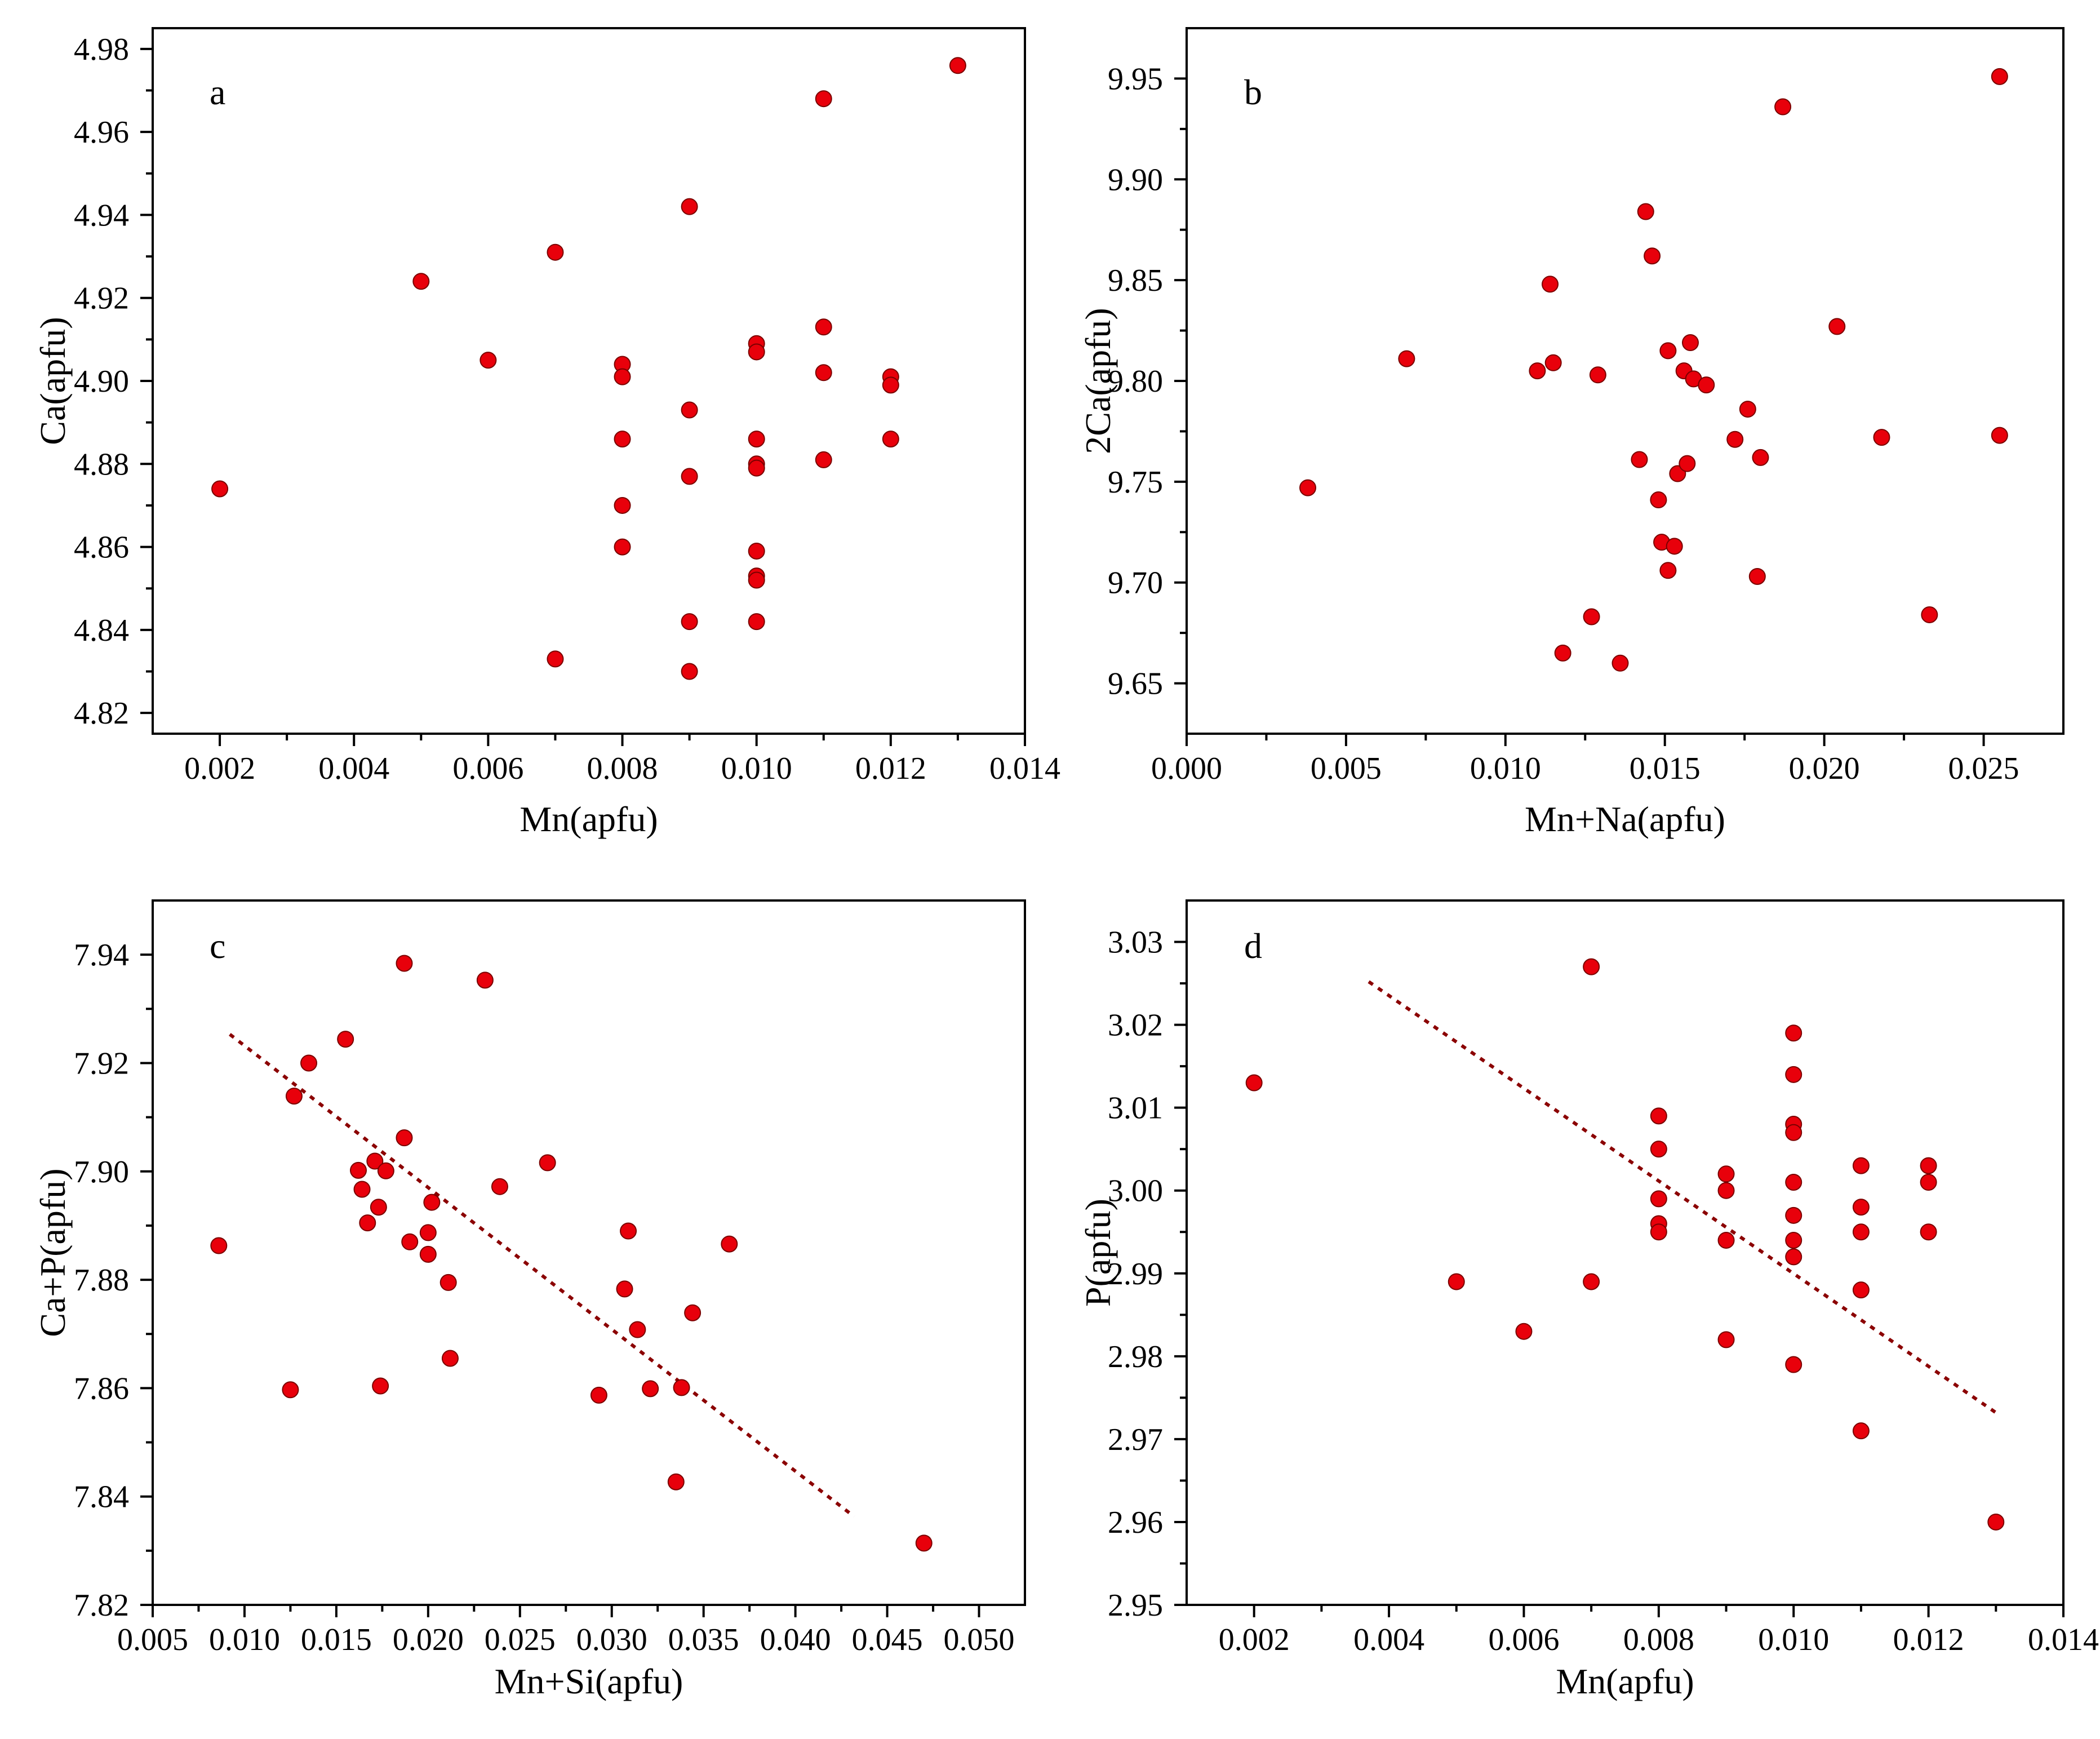  Describe the element at coordinates (101, 1388) in the screenshot. I see `y-tick-label: 7.86` at that location.